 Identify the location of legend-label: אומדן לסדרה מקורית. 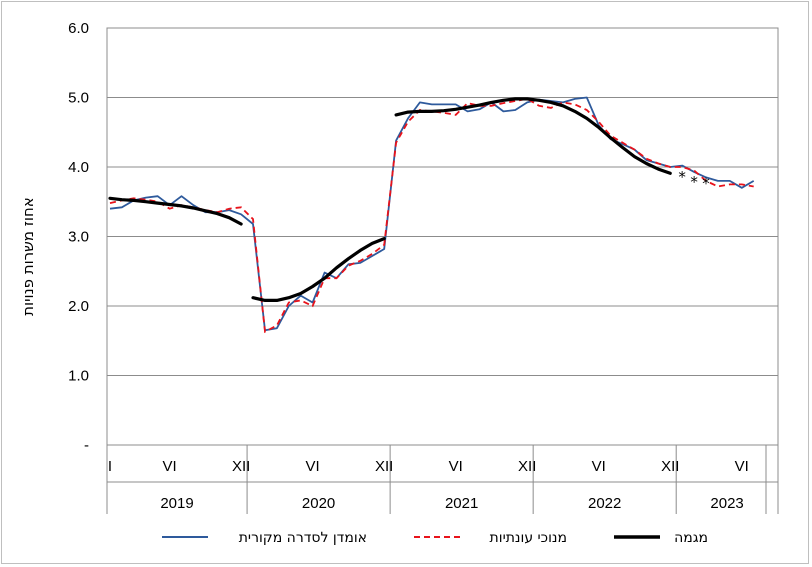
(303, 538).